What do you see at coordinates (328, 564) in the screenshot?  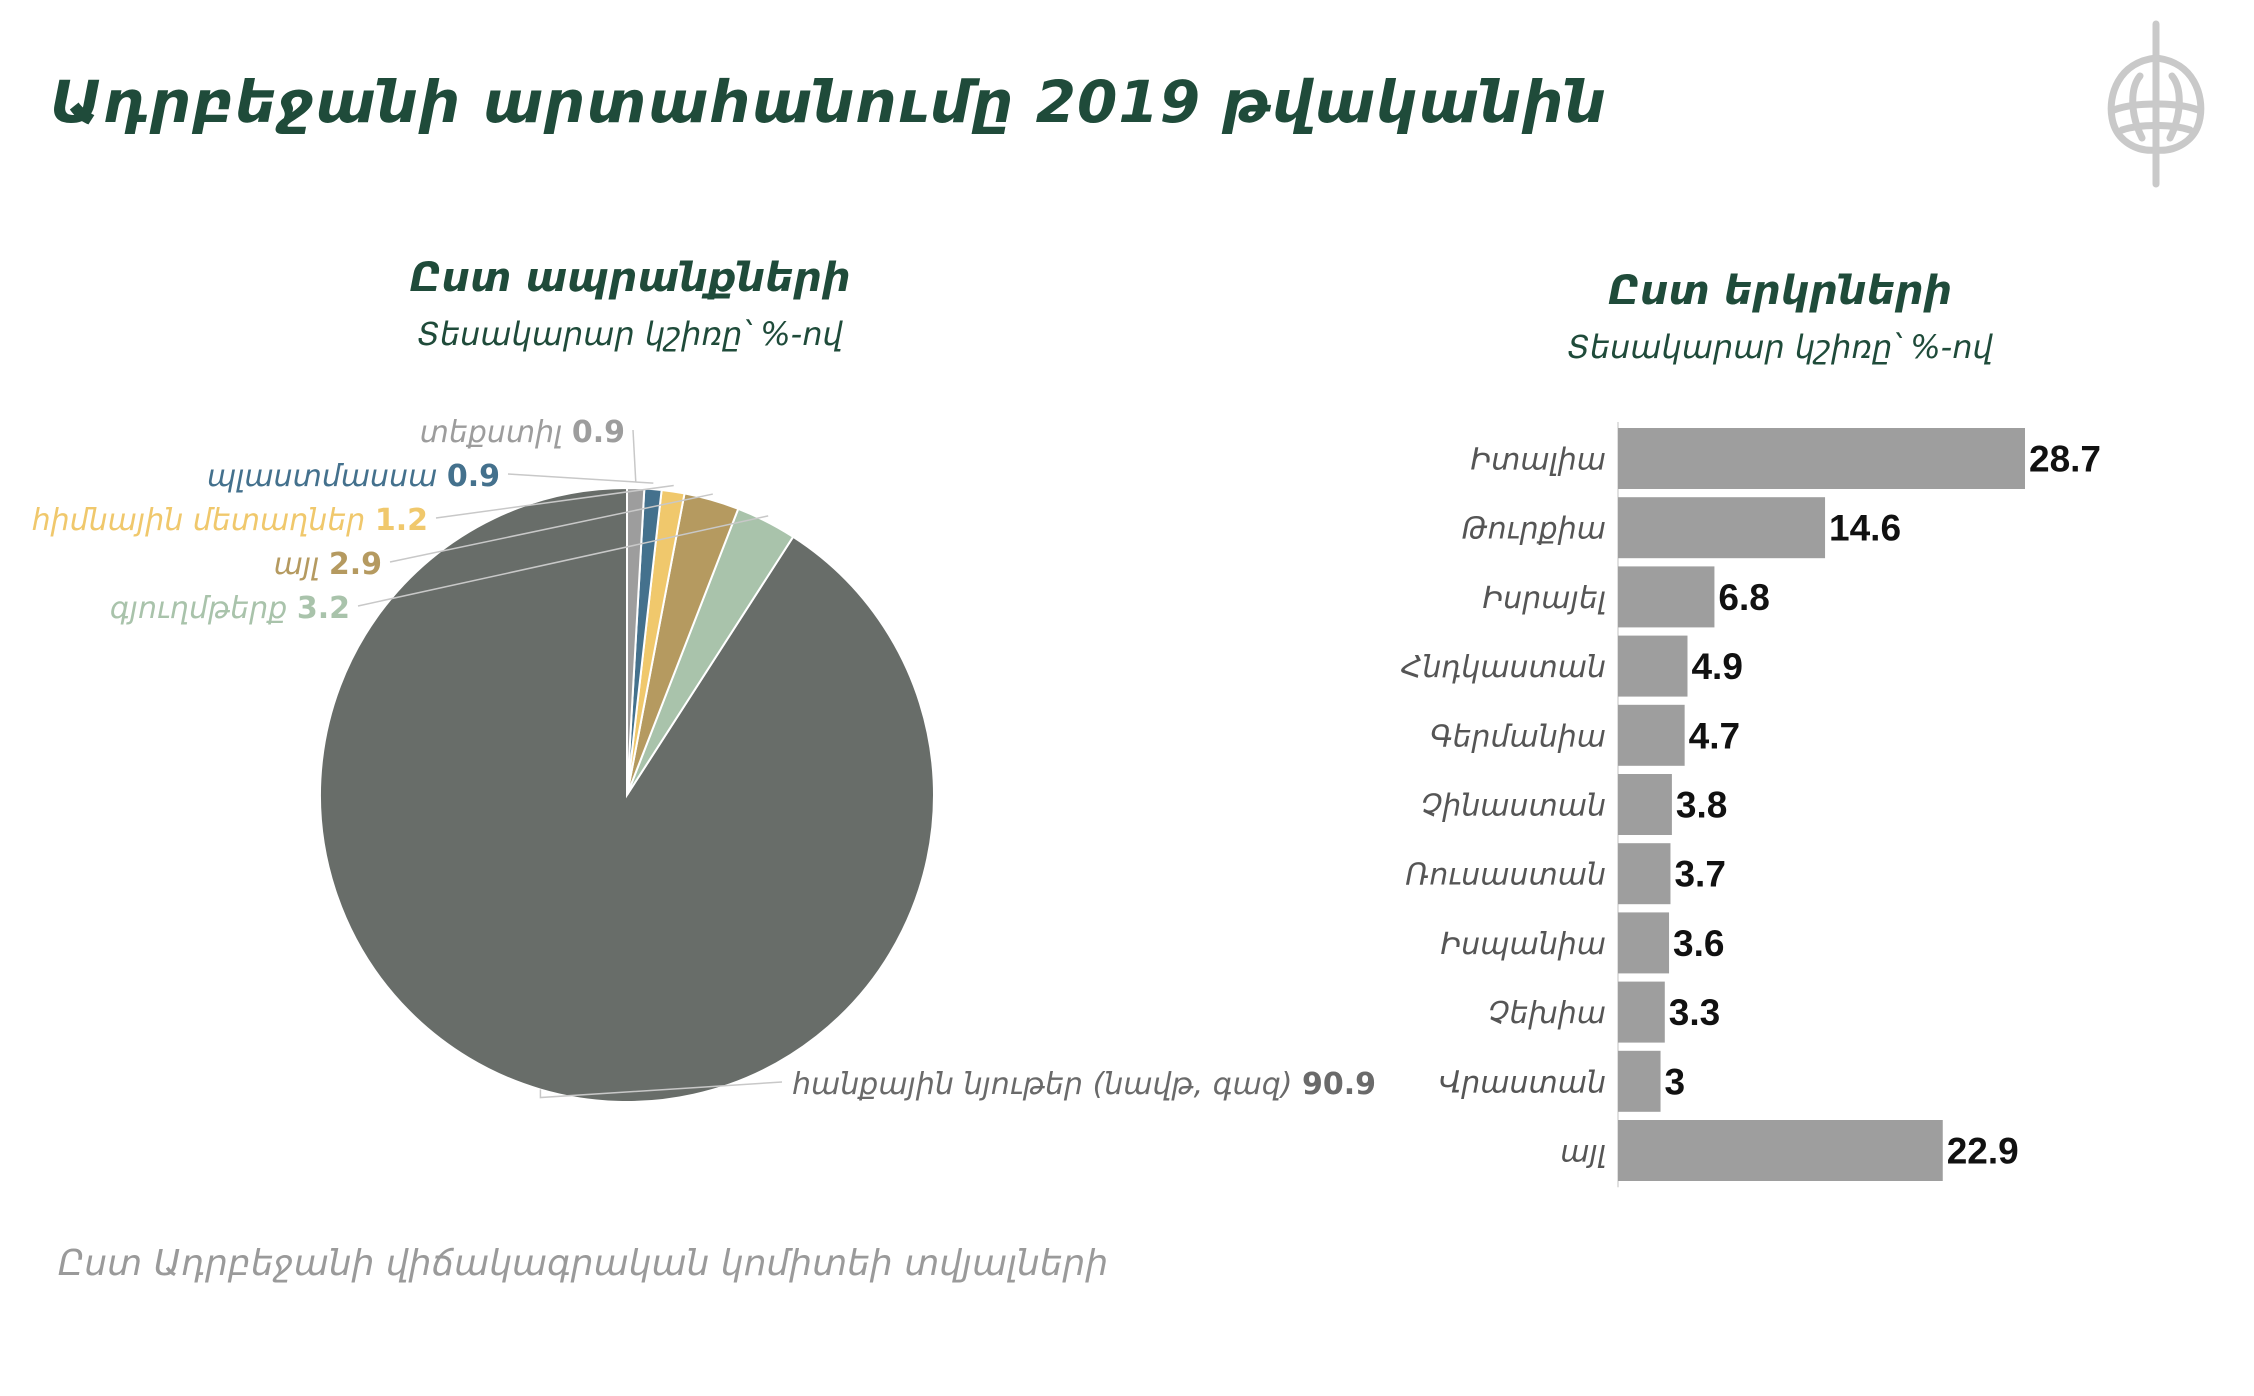 I see `pie-slice-label: այլ 2.9` at bounding box center [328, 564].